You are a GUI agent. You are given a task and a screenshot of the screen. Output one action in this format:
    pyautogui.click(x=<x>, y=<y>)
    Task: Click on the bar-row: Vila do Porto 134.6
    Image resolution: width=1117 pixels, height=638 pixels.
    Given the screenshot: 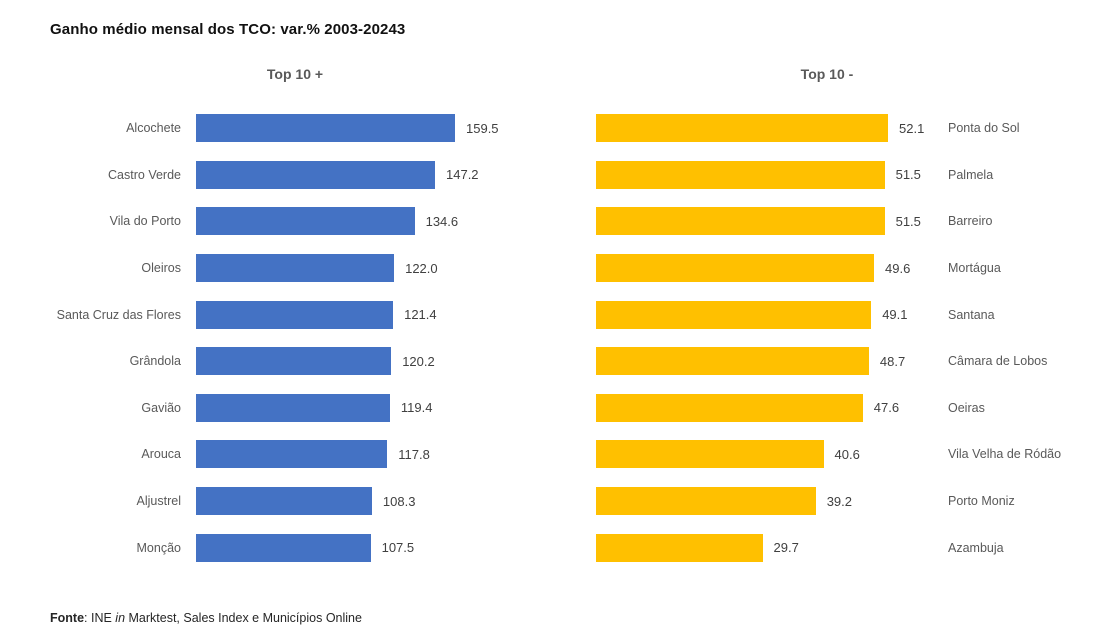 What is the action you would take?
    pyautogui.click(x=305, y=221)
    